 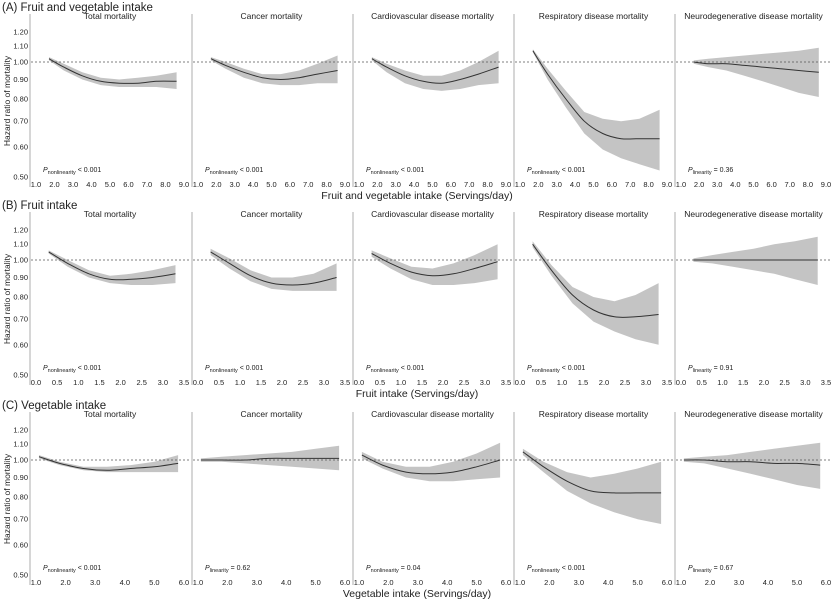 I want to click on x-tick-label: 4.0, so click(x=768, y=582).